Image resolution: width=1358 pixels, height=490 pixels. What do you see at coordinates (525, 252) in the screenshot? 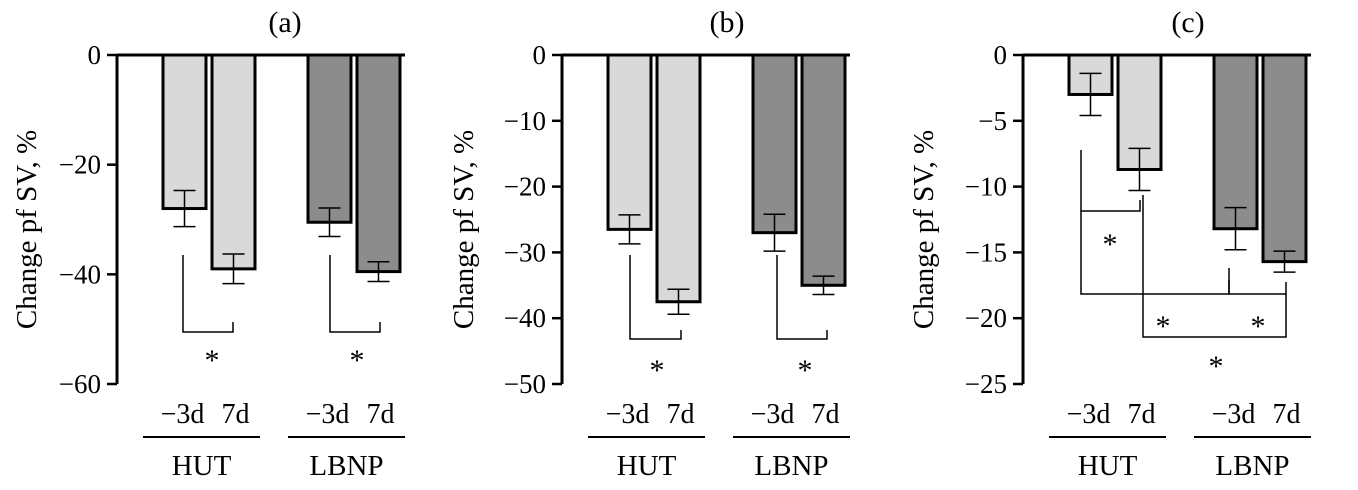
I see `y-tick-label: −30` at bounding box center [525, 252].